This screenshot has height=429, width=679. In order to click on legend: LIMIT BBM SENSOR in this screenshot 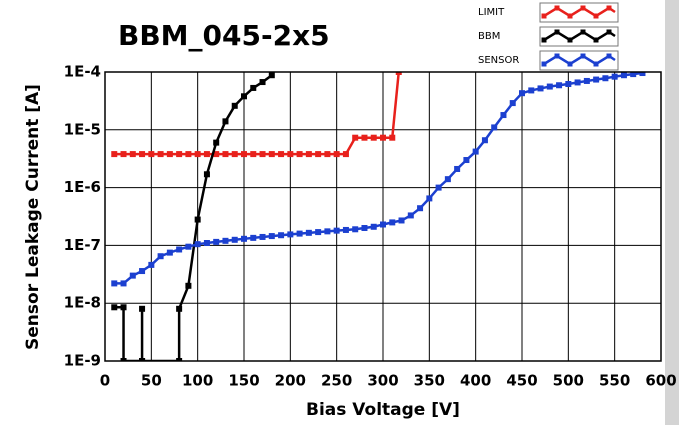, I will do `click(548, 36)`.